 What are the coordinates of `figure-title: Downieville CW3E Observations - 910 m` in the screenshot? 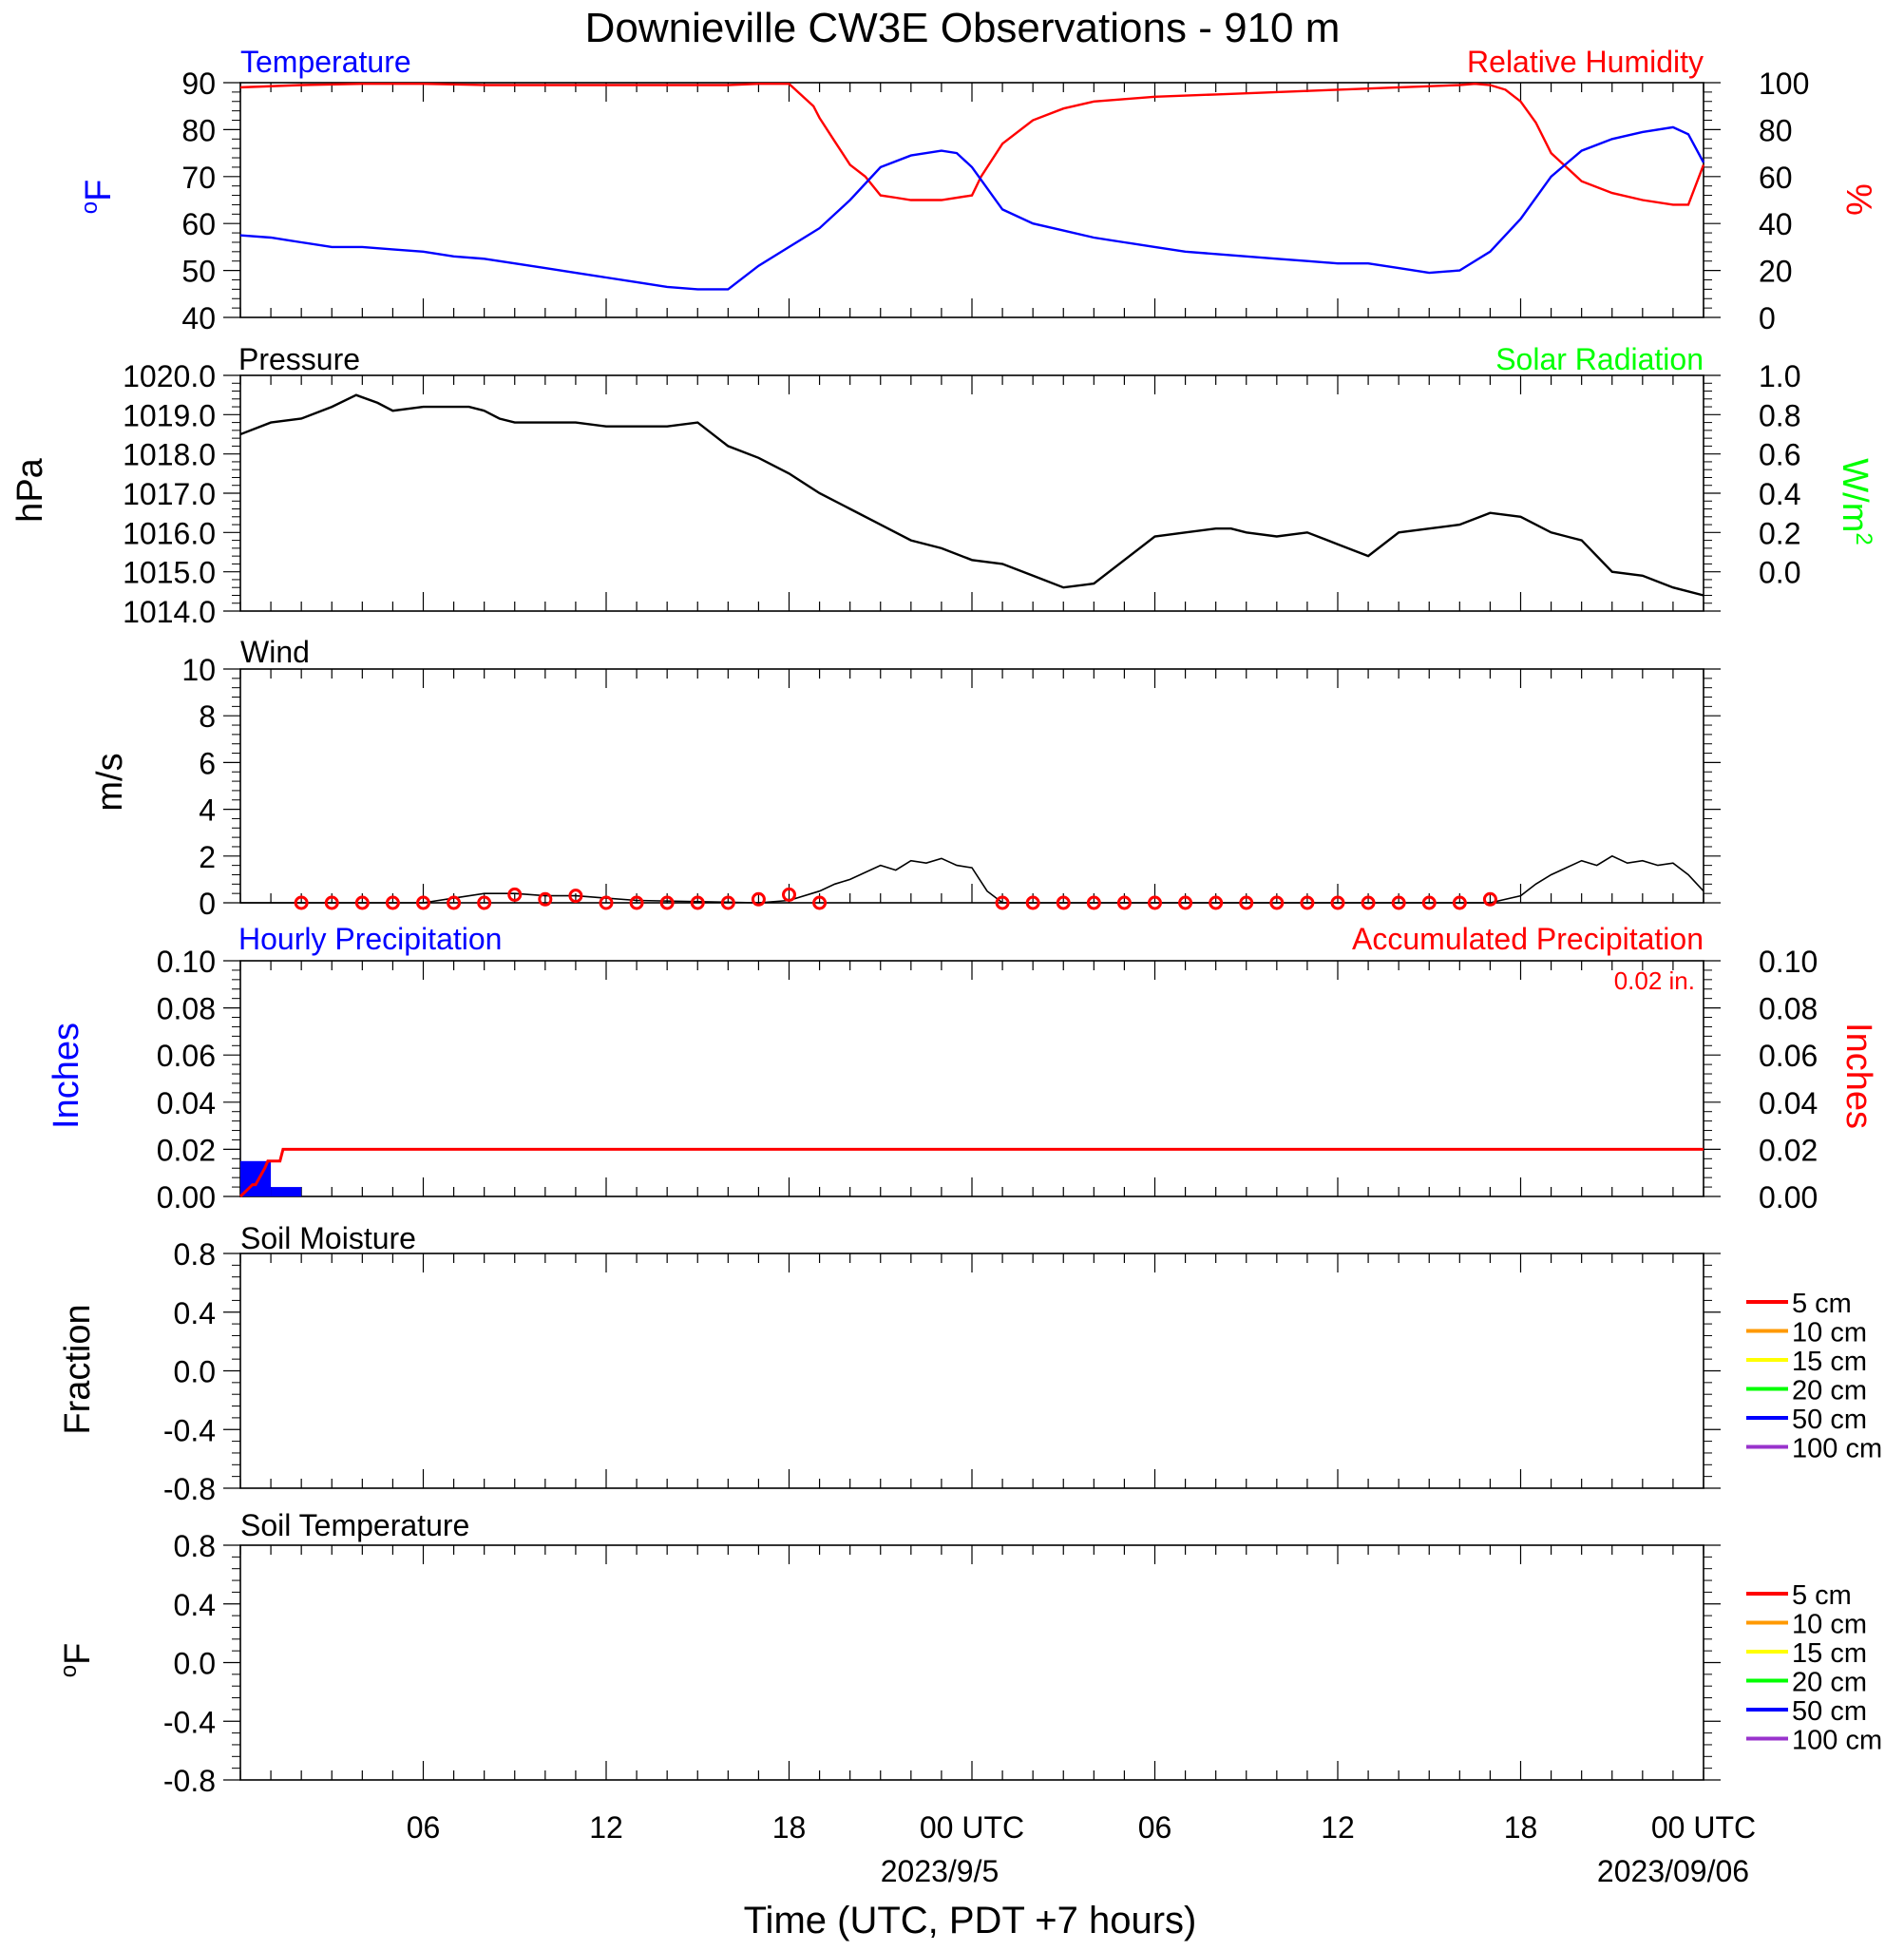 It's located at (963, 28).